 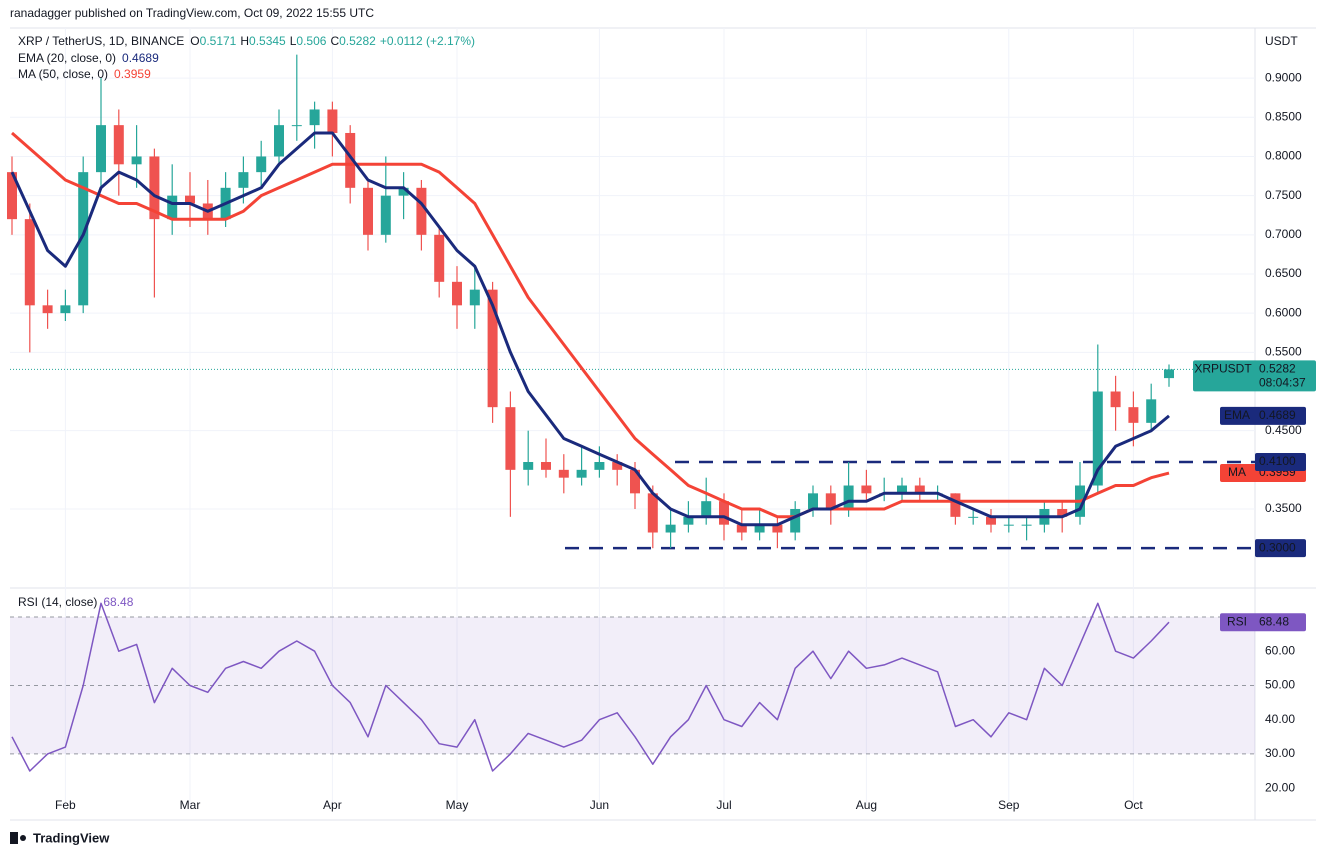 What do you see at coordinates (218, 41) in the screenshot?
I see `ohlc-value: 0.5171` at bounding box center [218, 41].